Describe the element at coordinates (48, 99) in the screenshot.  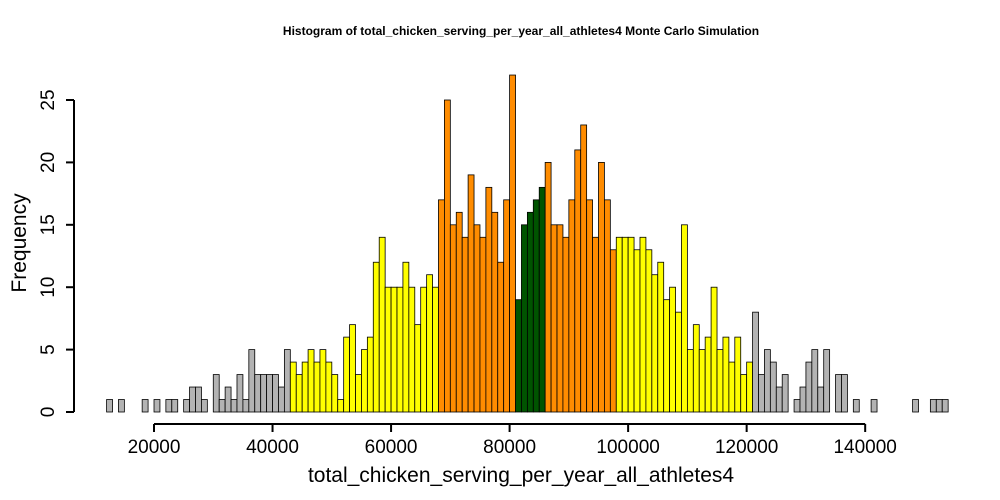
I see `y-tick-label: 25` at that location.